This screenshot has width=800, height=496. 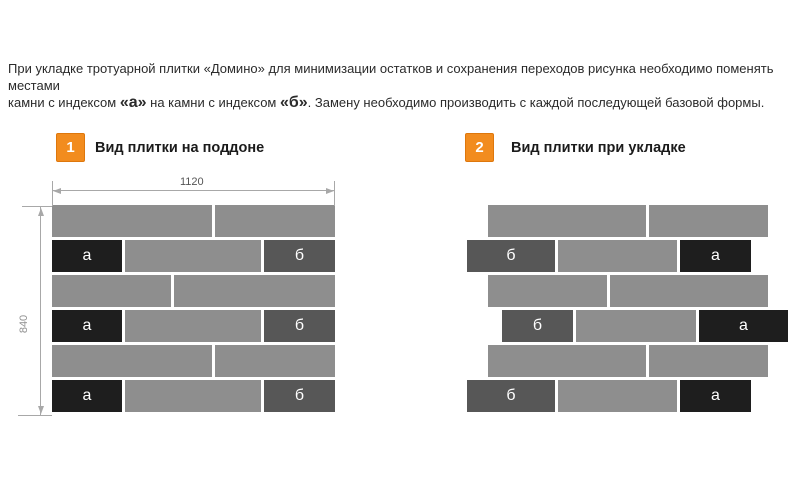 I want to click on section-1-number-badge: 1, so click(x=70, y=147).